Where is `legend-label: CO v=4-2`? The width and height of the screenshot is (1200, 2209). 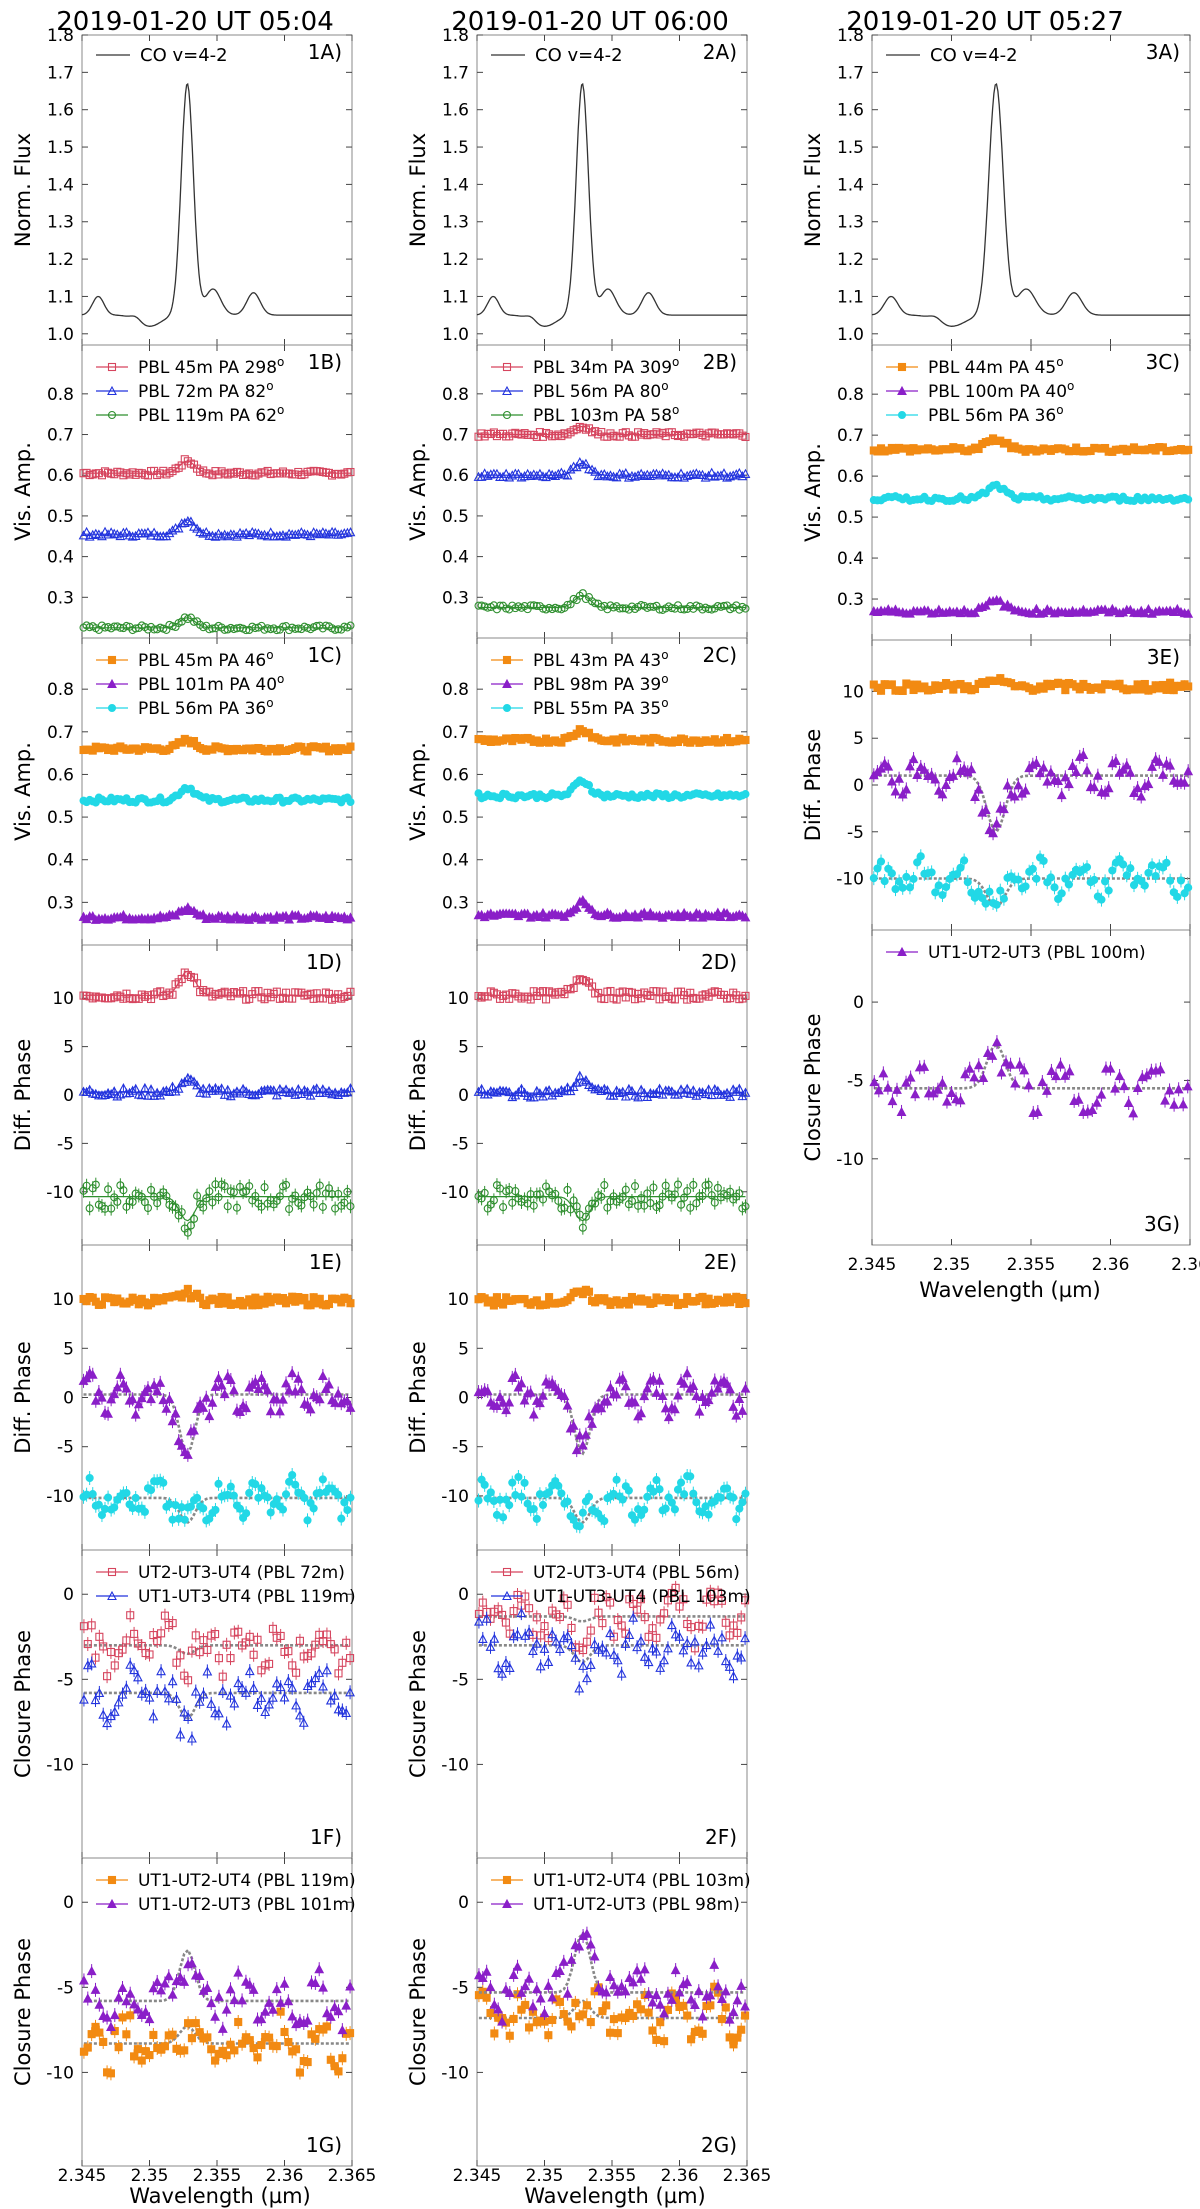
legend-label: CO v=4-2 is located at coordinates (974, 55).